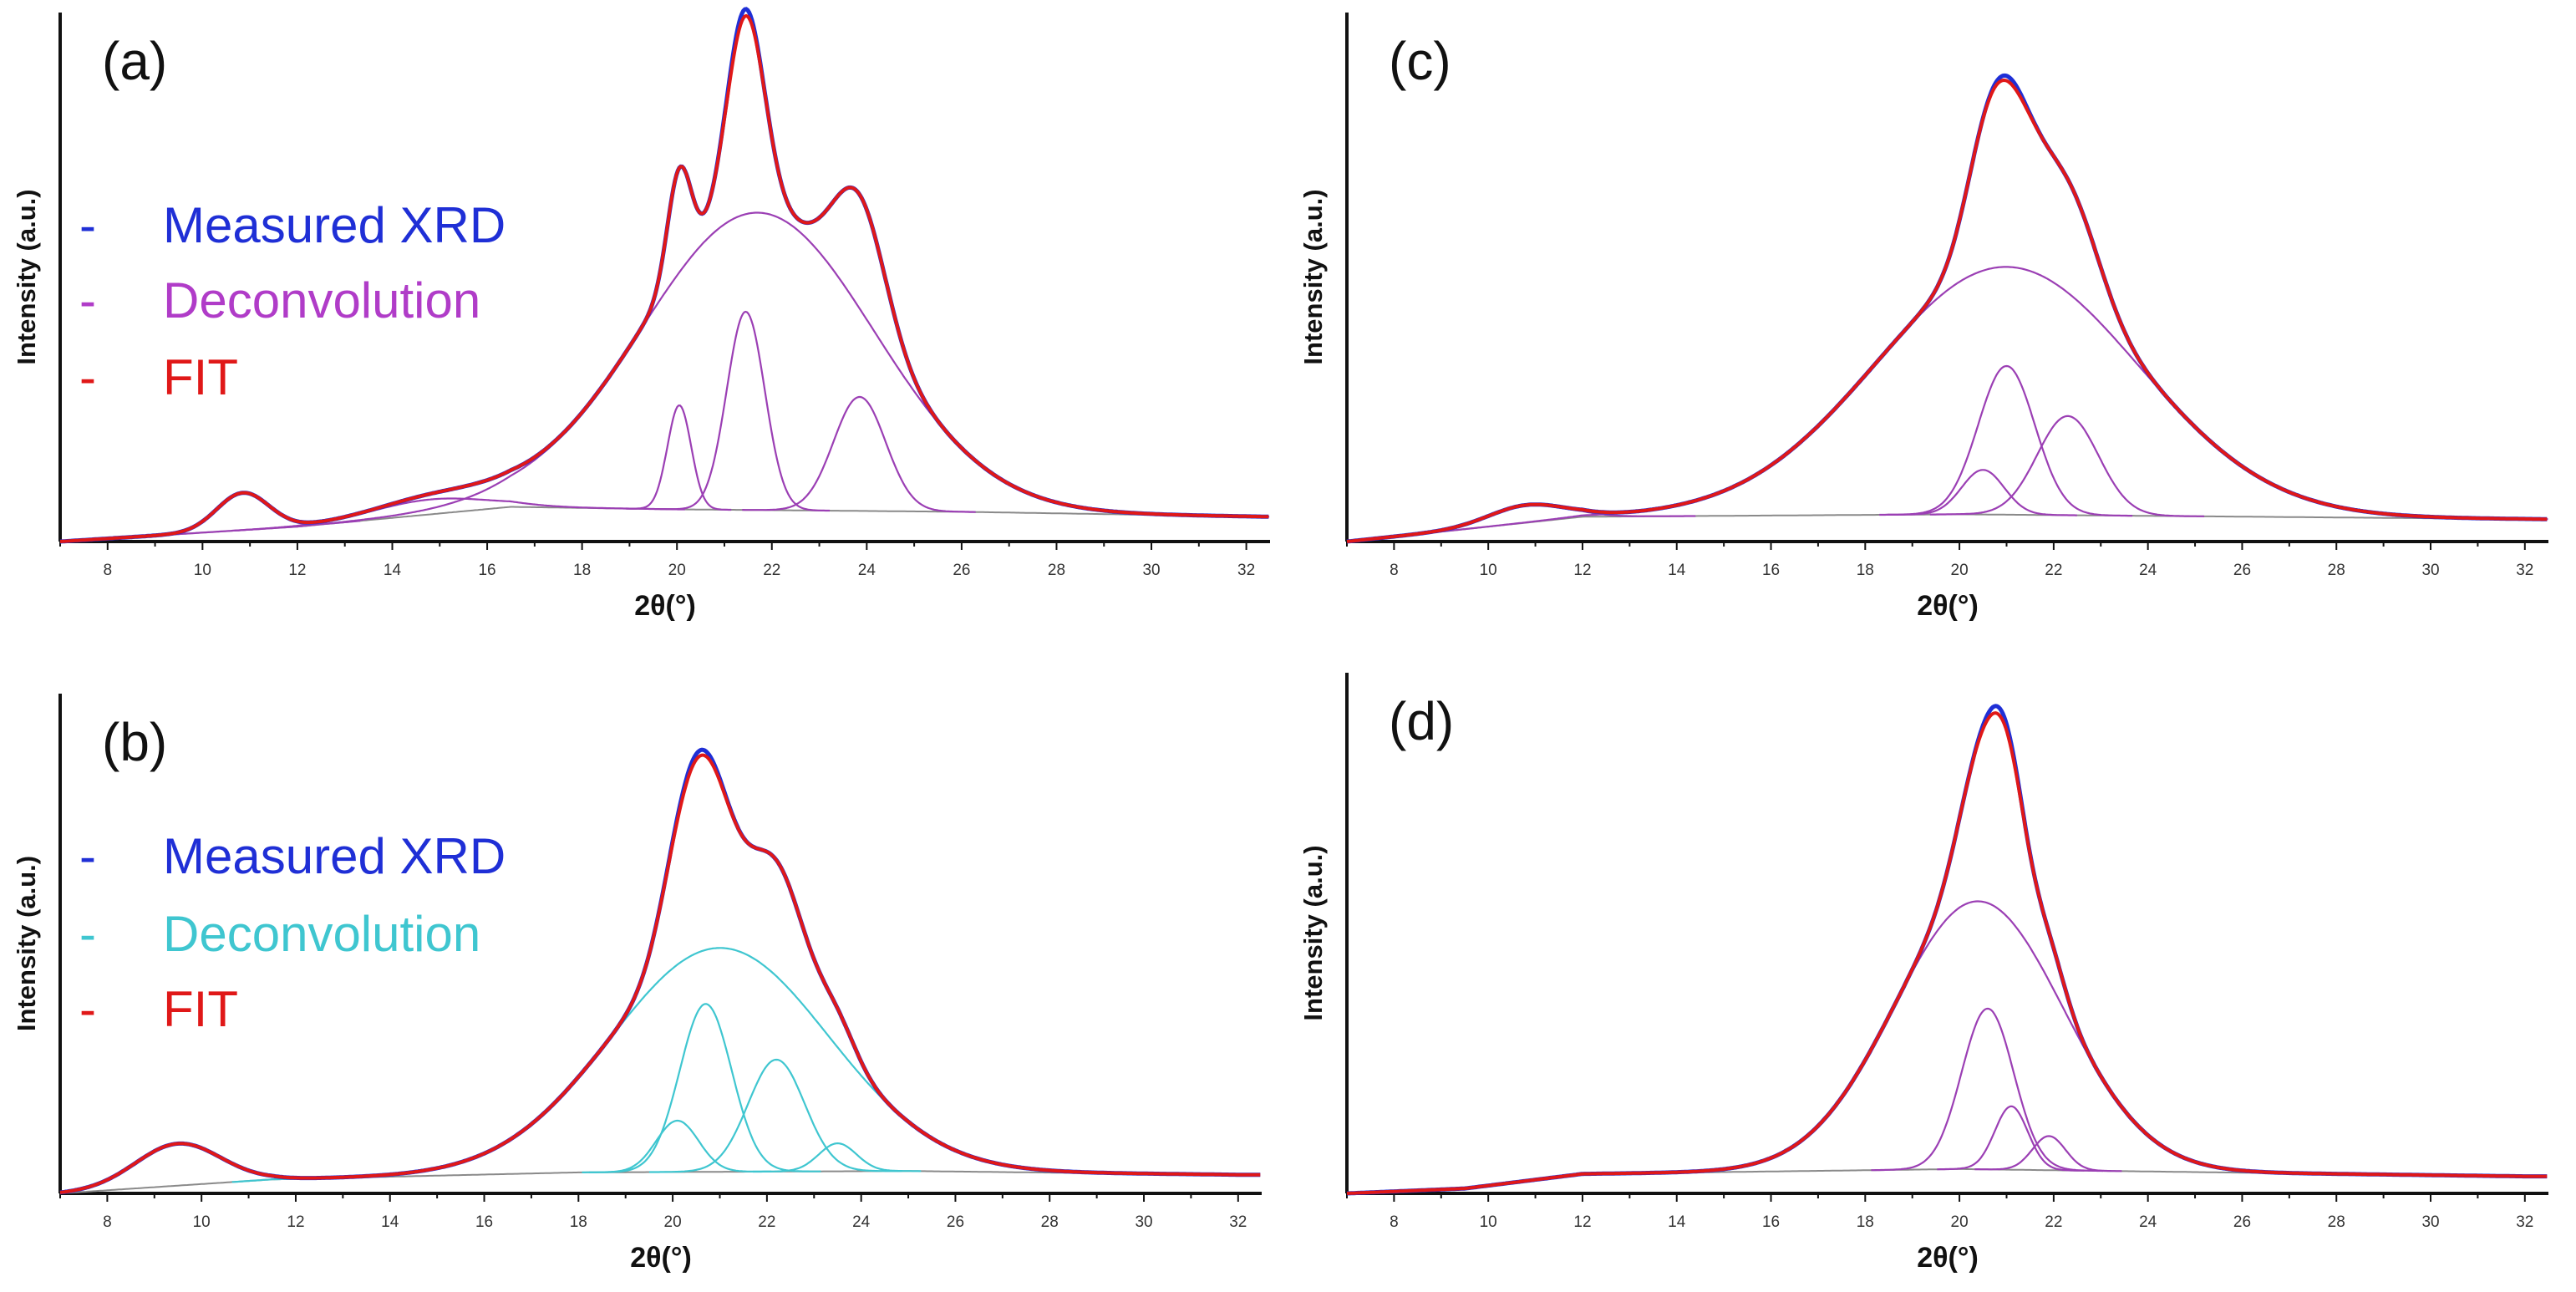 The width and height of the screenshot is (2576, 1292). I want to click on legend-label: Measured XRD, so click(334, 225).